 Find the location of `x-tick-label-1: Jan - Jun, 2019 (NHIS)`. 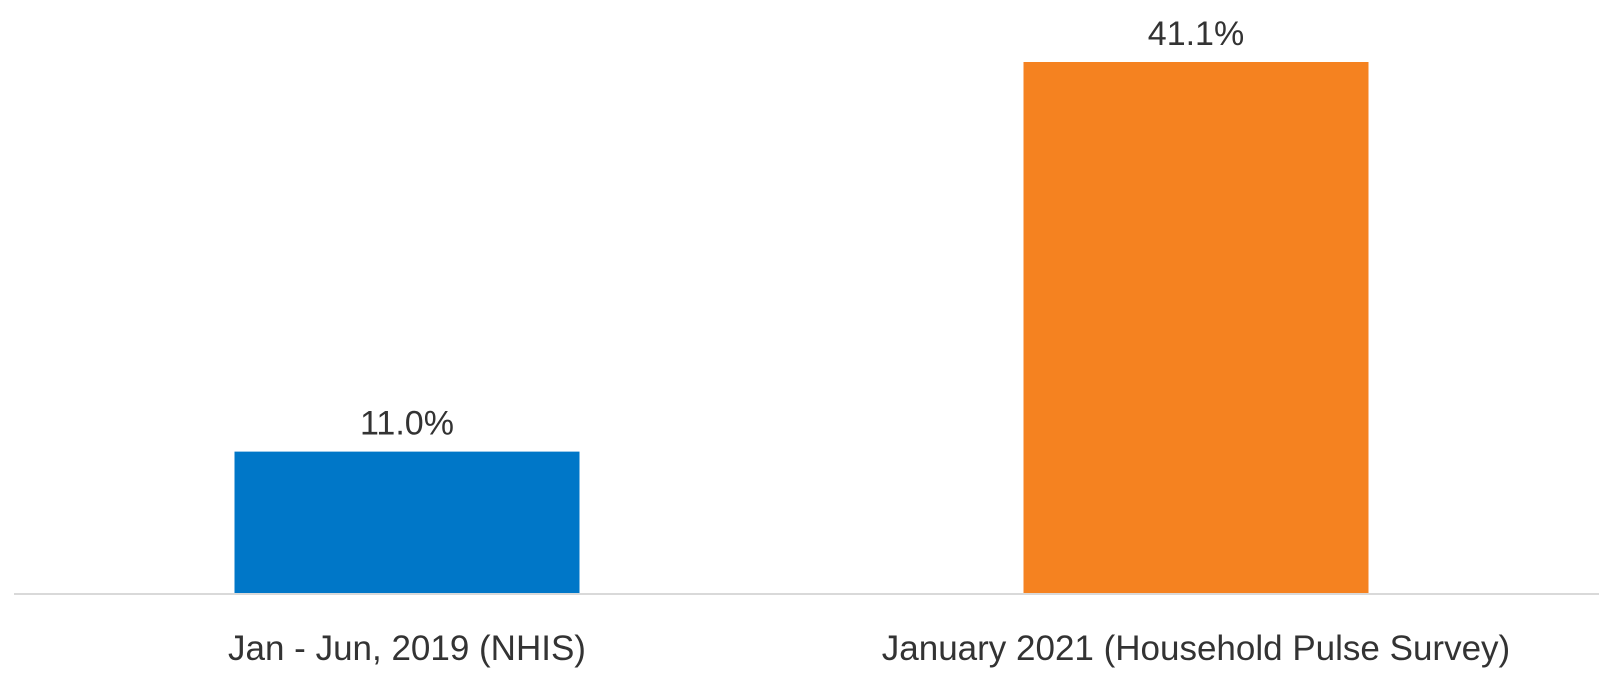

x-tick-label-1: Jan - Jun, 2019 (NHIS) is located at coordinates (407, 648).